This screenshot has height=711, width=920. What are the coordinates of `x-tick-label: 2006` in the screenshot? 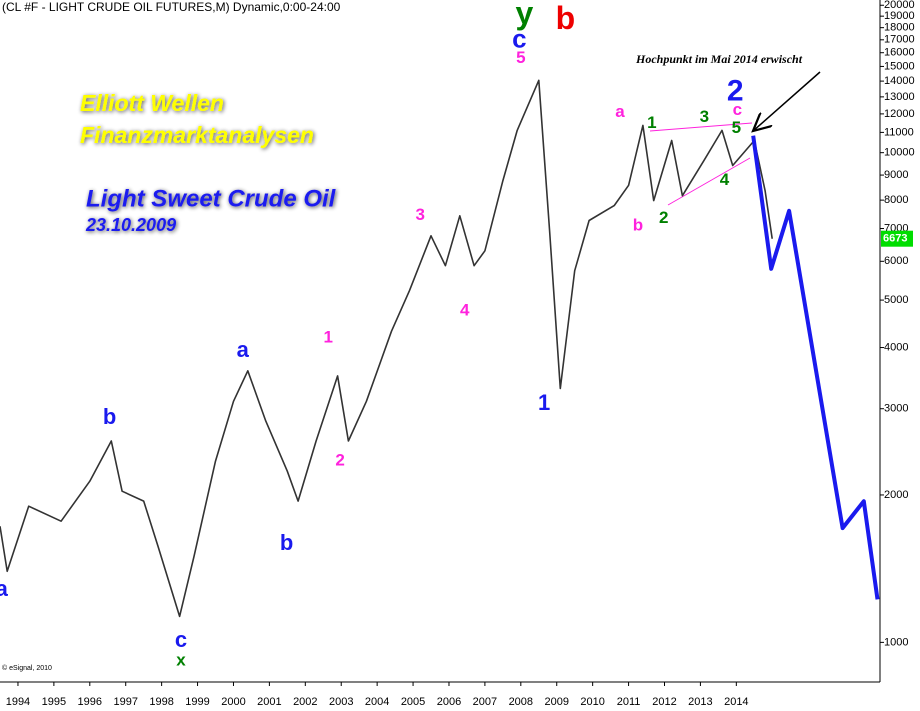 It's located at (449, 702).